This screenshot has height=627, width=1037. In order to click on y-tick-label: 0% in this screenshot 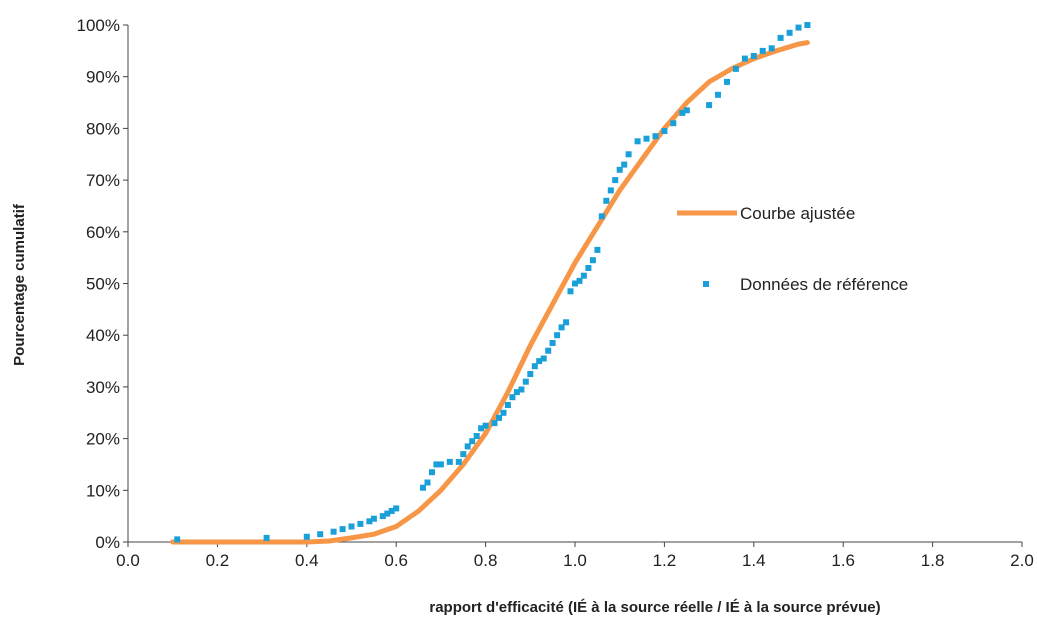, I will do `click(107, 542)`.